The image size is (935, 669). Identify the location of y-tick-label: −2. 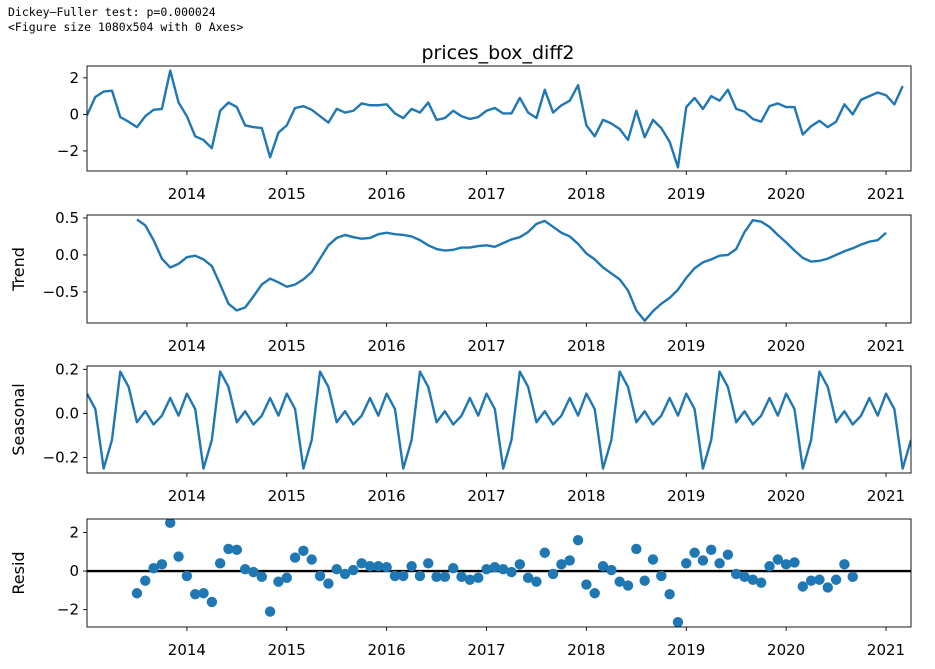
(68, 151).